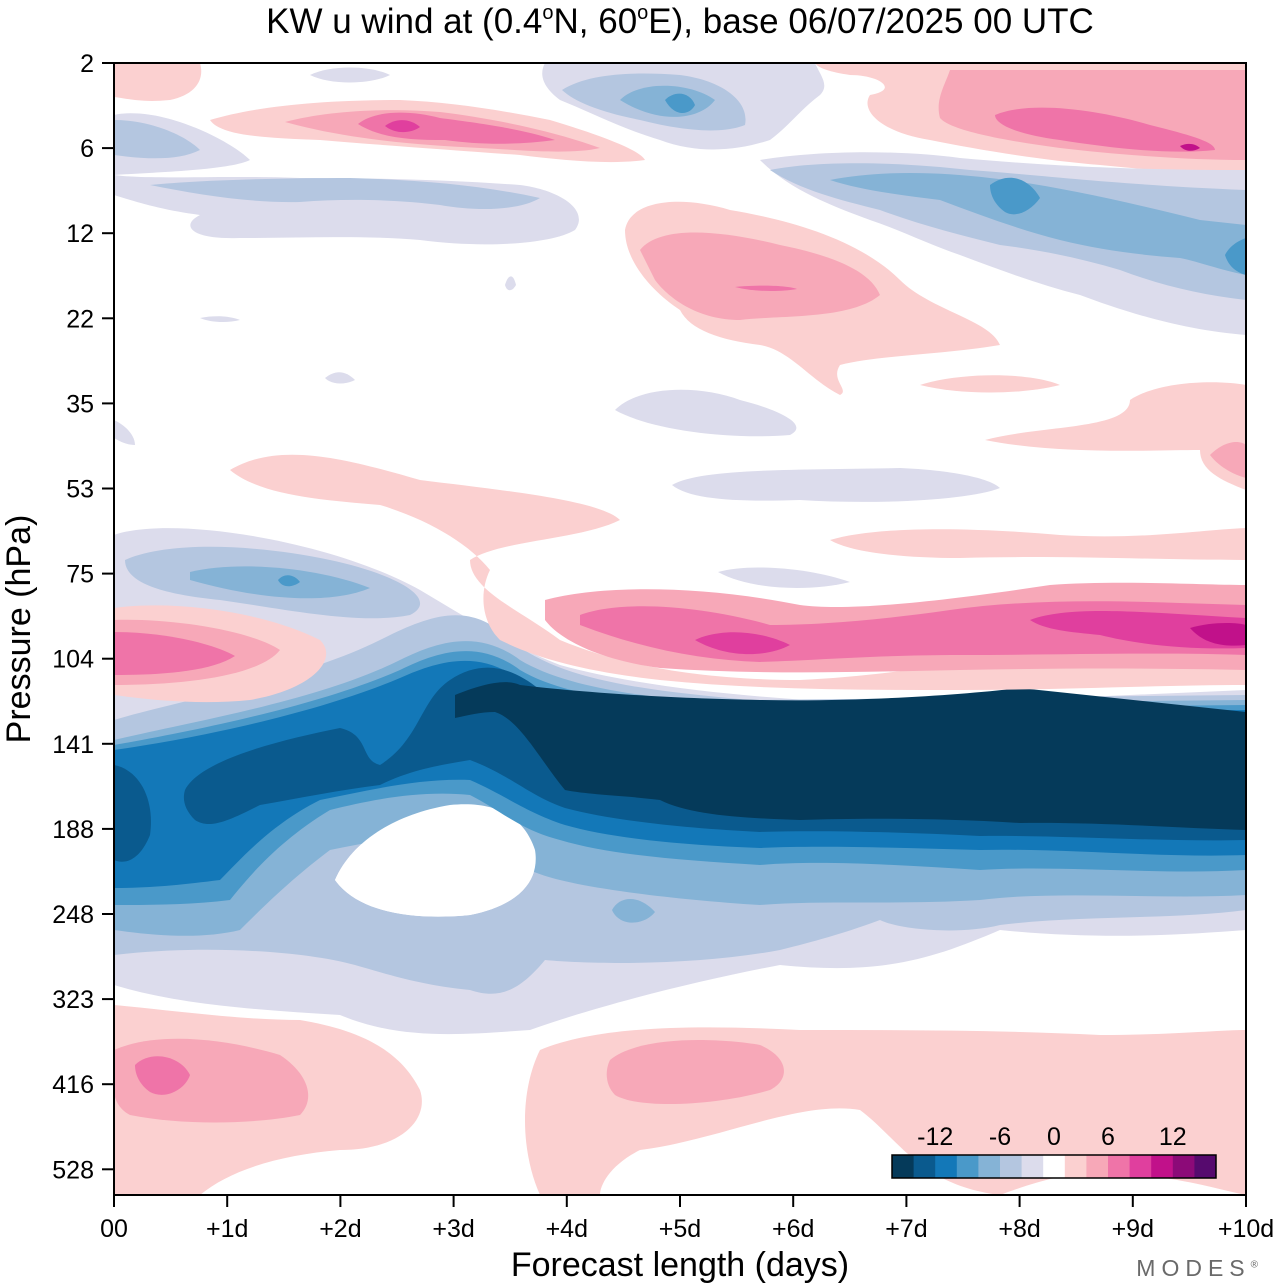 The height and width of the screenshot is (1286, 1280). Describe the element at coordinates (157, 139) in the screenshot. I see `contour-lightblue-6hpa-left` at that location.